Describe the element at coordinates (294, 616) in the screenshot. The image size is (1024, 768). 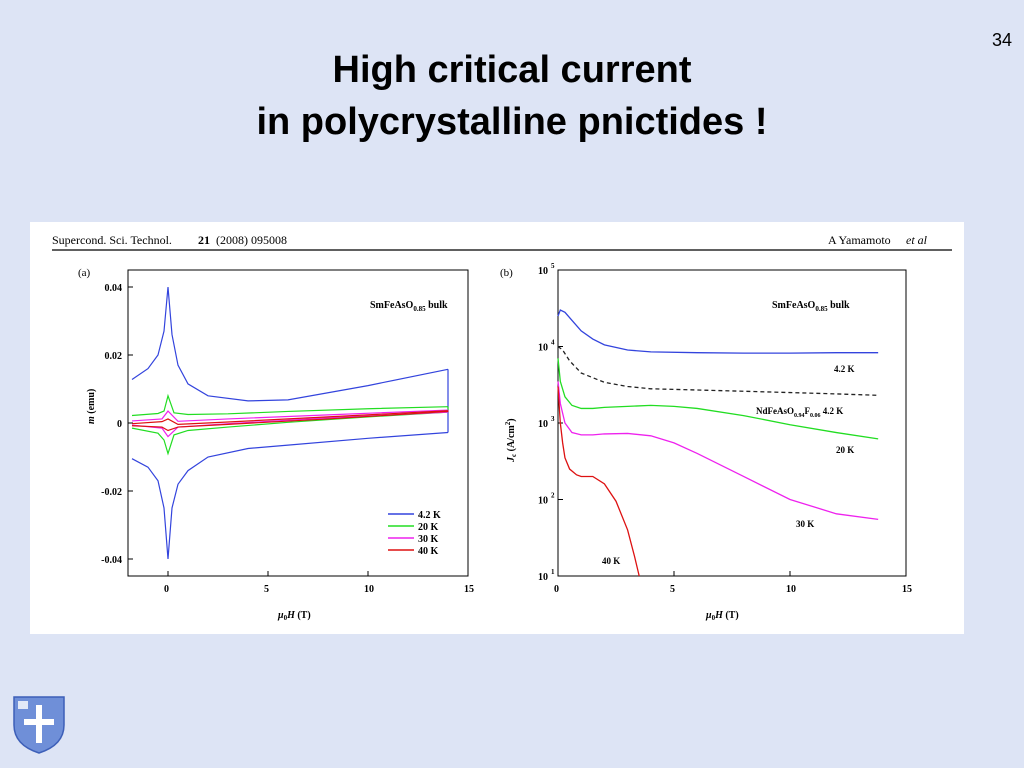
I see `panel-a-xlabel: μ0H (T)` at that location.